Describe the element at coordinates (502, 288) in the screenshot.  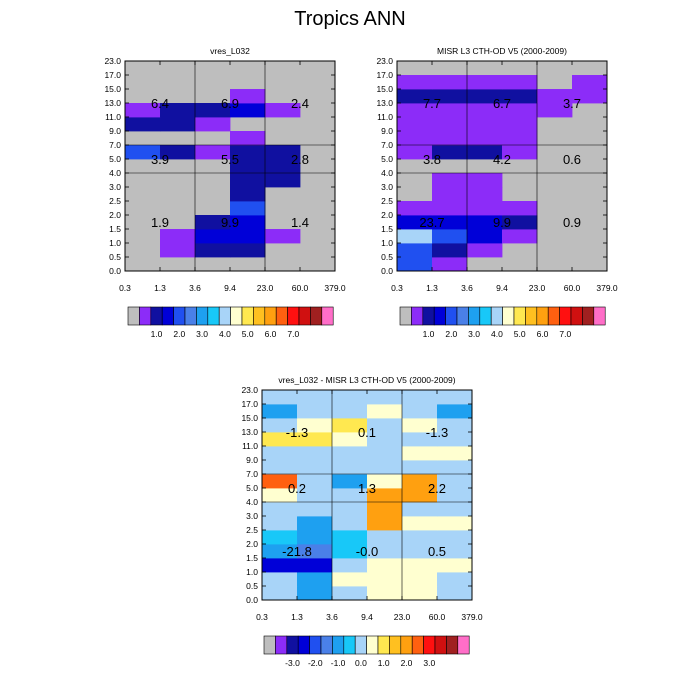
I see `x-tick-label: 9.4` at that location.